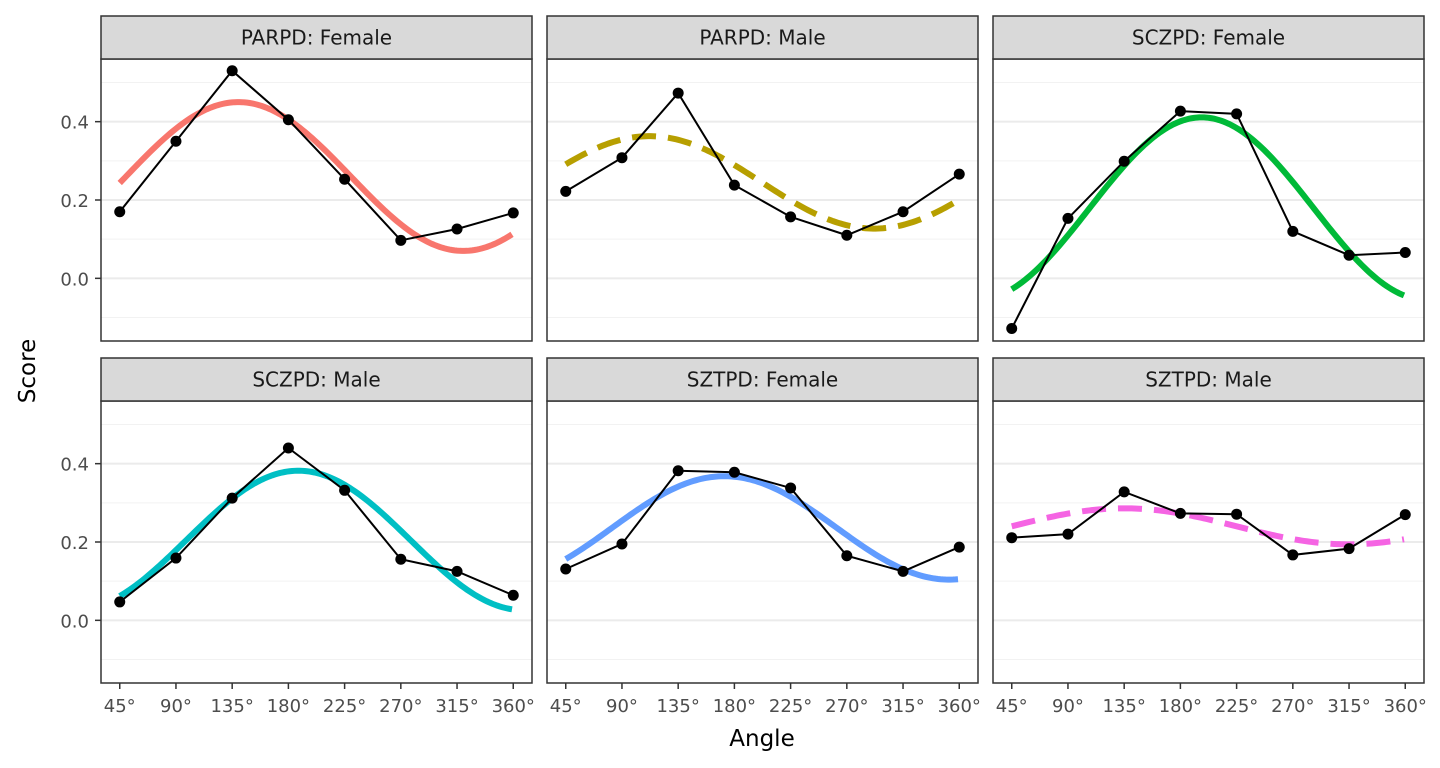 The height and width of the screenshot is (768, 1440). I want to click on facet-panel: SCZPD: Male, so click(316, 520).